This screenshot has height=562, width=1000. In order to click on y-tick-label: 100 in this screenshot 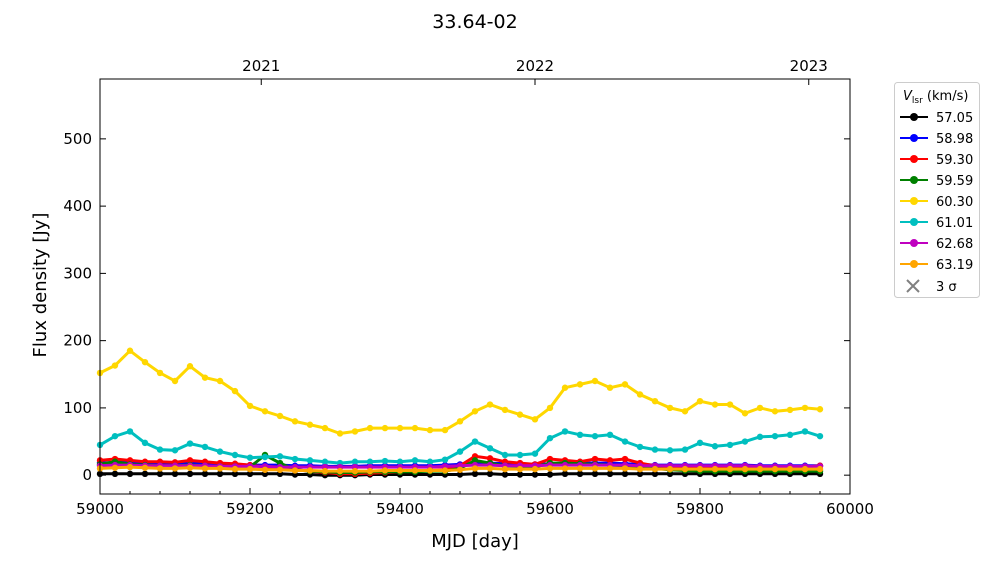, I will do `click(77, 408)`.